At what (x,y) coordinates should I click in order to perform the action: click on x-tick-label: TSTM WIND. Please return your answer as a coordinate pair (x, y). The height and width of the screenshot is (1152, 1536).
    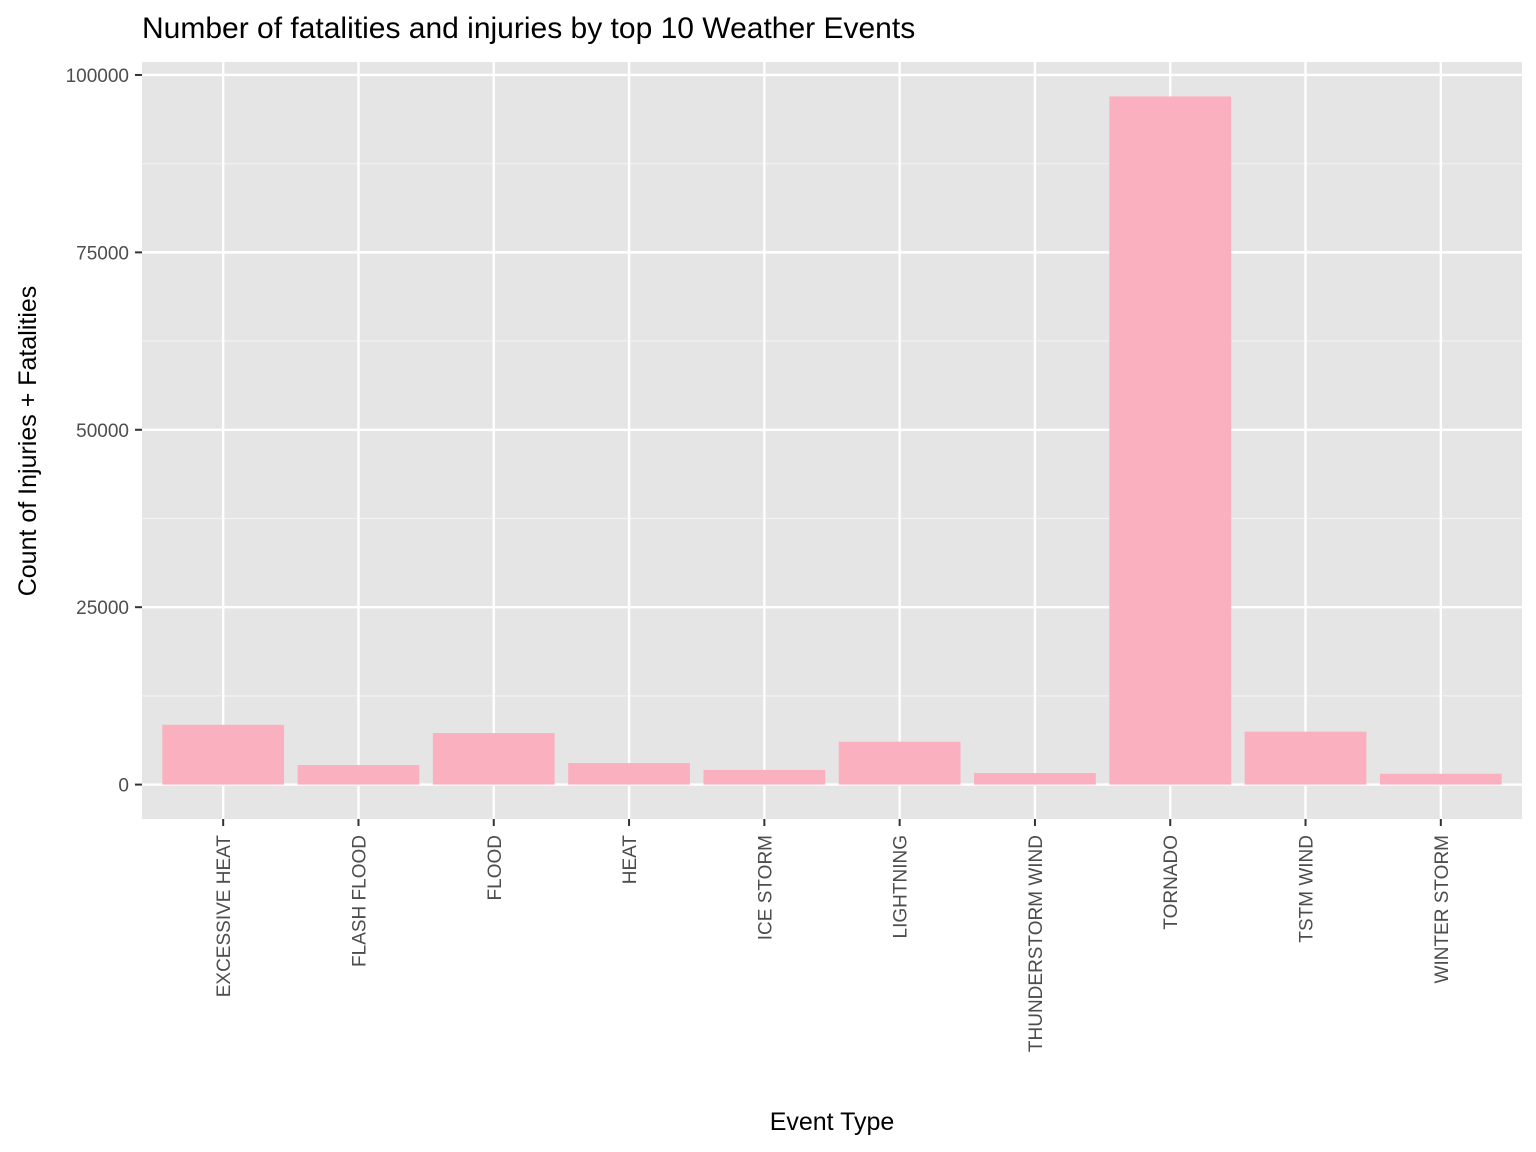
    Looking at the image, I should click on (1307, 889).